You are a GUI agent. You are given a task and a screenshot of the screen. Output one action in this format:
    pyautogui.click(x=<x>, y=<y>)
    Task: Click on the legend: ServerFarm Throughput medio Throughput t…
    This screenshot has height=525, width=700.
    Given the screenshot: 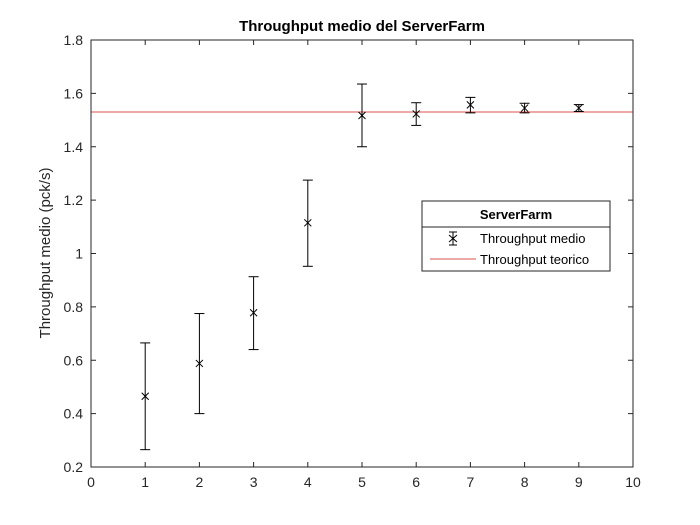 What is the action you would take?
    pyautogui.click(x=516, y=236)
    